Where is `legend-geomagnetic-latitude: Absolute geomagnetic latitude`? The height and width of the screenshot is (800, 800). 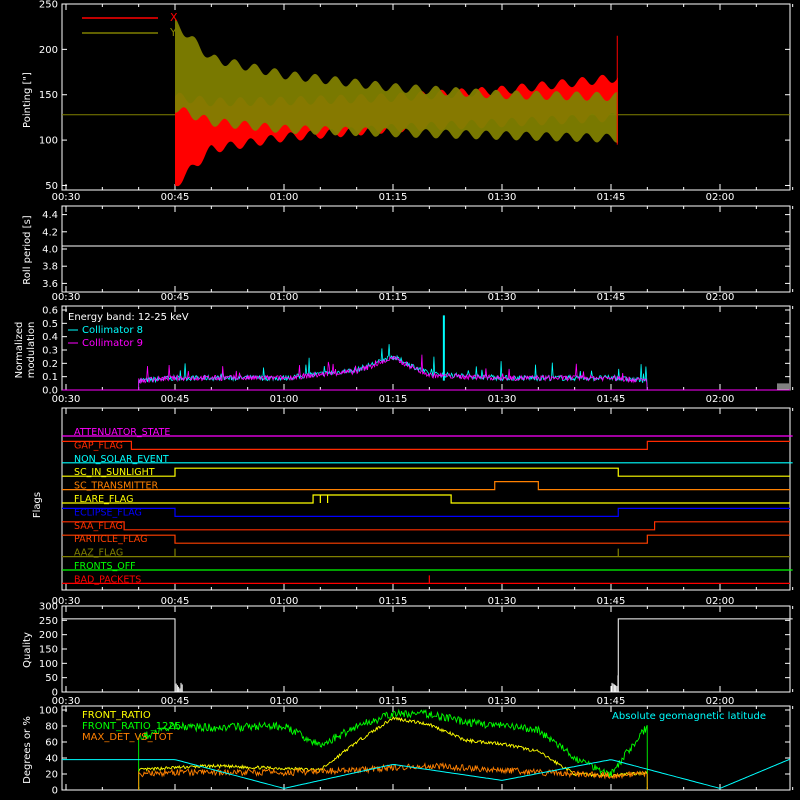
legend-geomagnetic-latitude: Absolute geomagnetic latitude is located at coordinates (689, 716).